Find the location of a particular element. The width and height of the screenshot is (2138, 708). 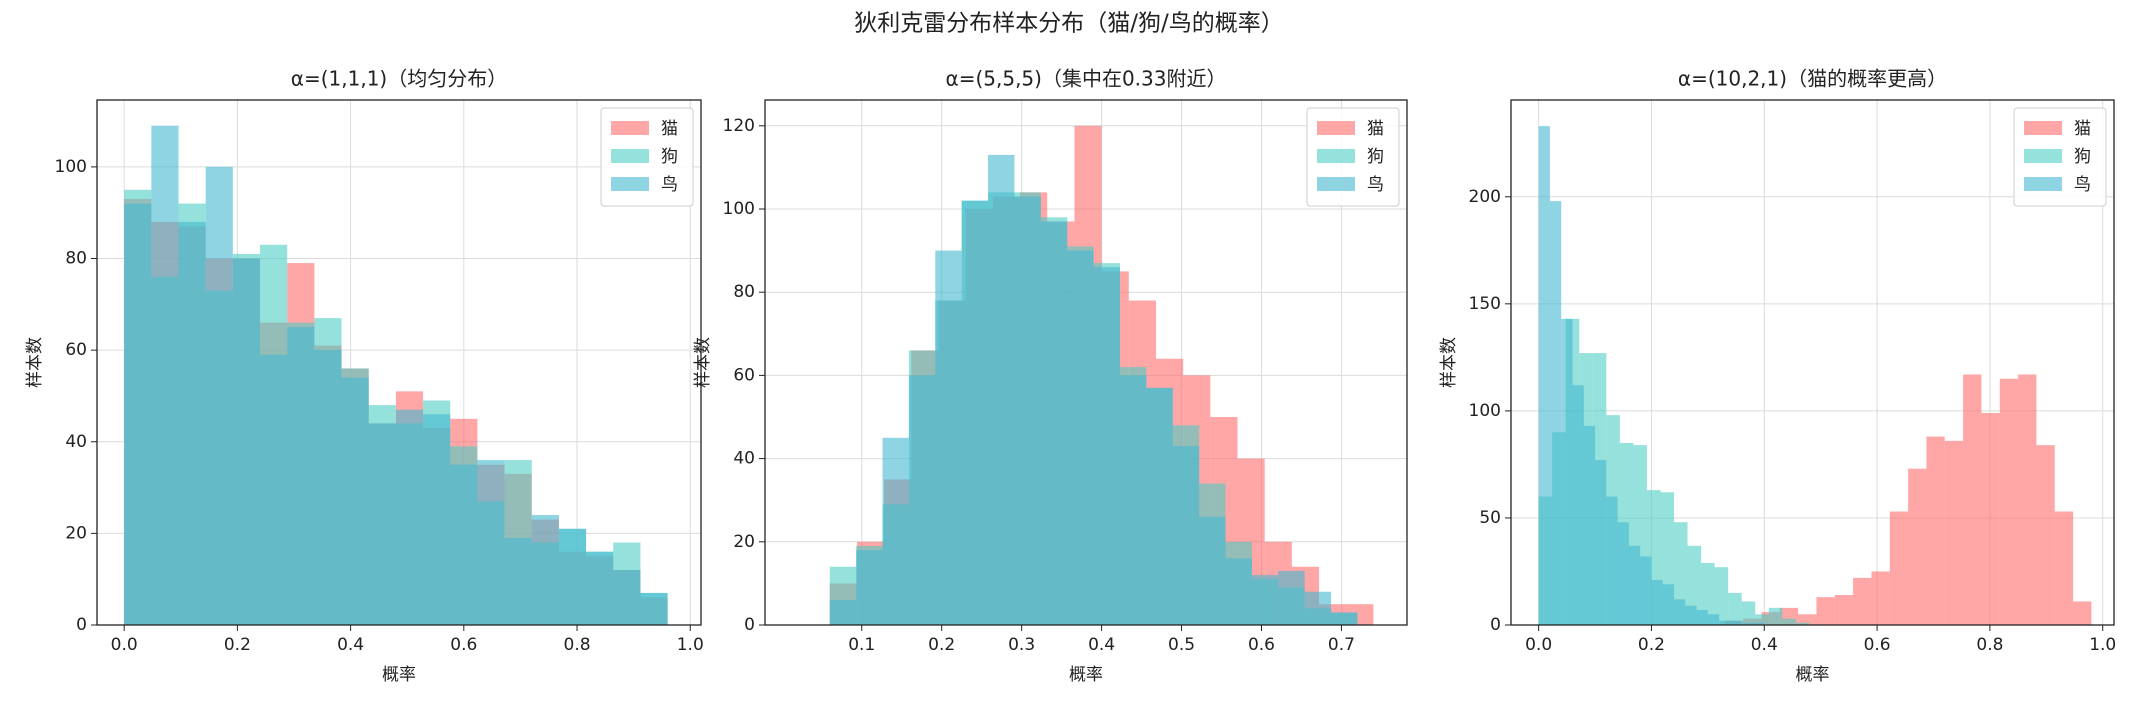

y-tick-label: 50 is located at coordinates (1490, 518).